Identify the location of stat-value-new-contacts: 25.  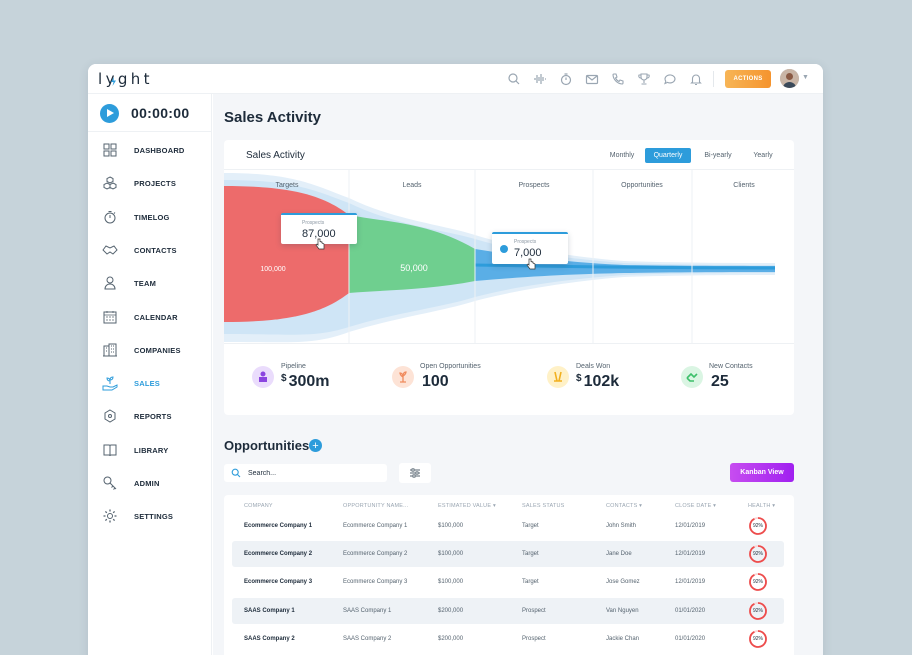
(720, 381).